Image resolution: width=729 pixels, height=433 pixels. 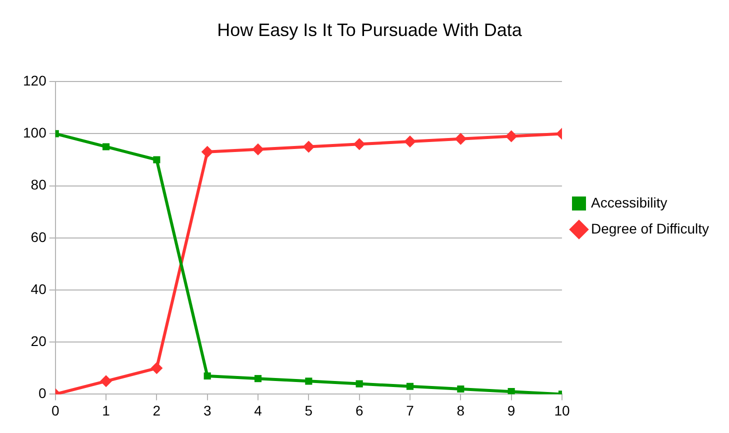 I want to click on x-tick-label: 0, so click(x=55, y=410).